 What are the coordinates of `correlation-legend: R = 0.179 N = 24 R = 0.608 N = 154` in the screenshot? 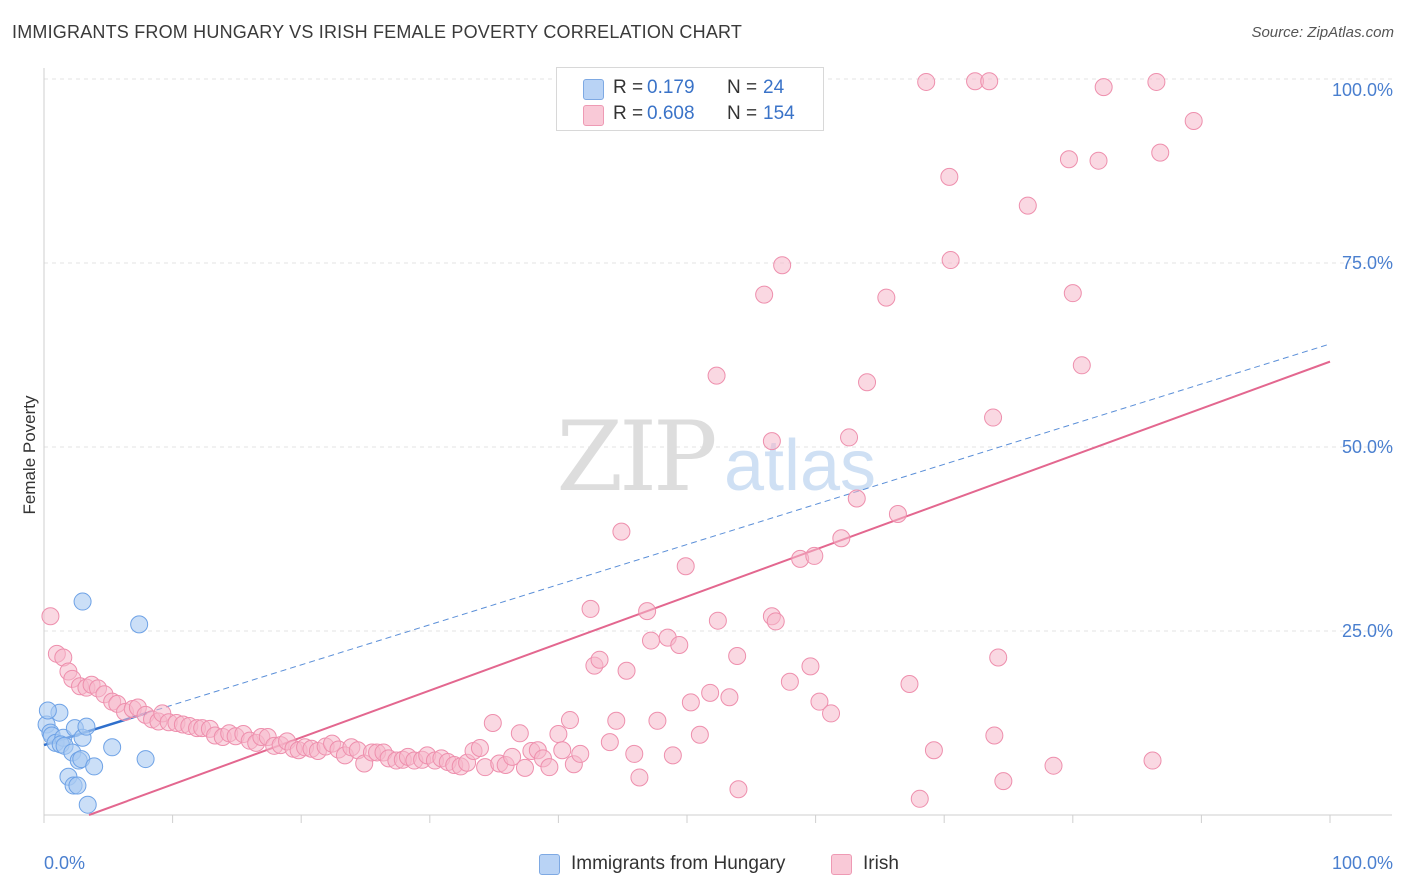 It's located at (690, 99).